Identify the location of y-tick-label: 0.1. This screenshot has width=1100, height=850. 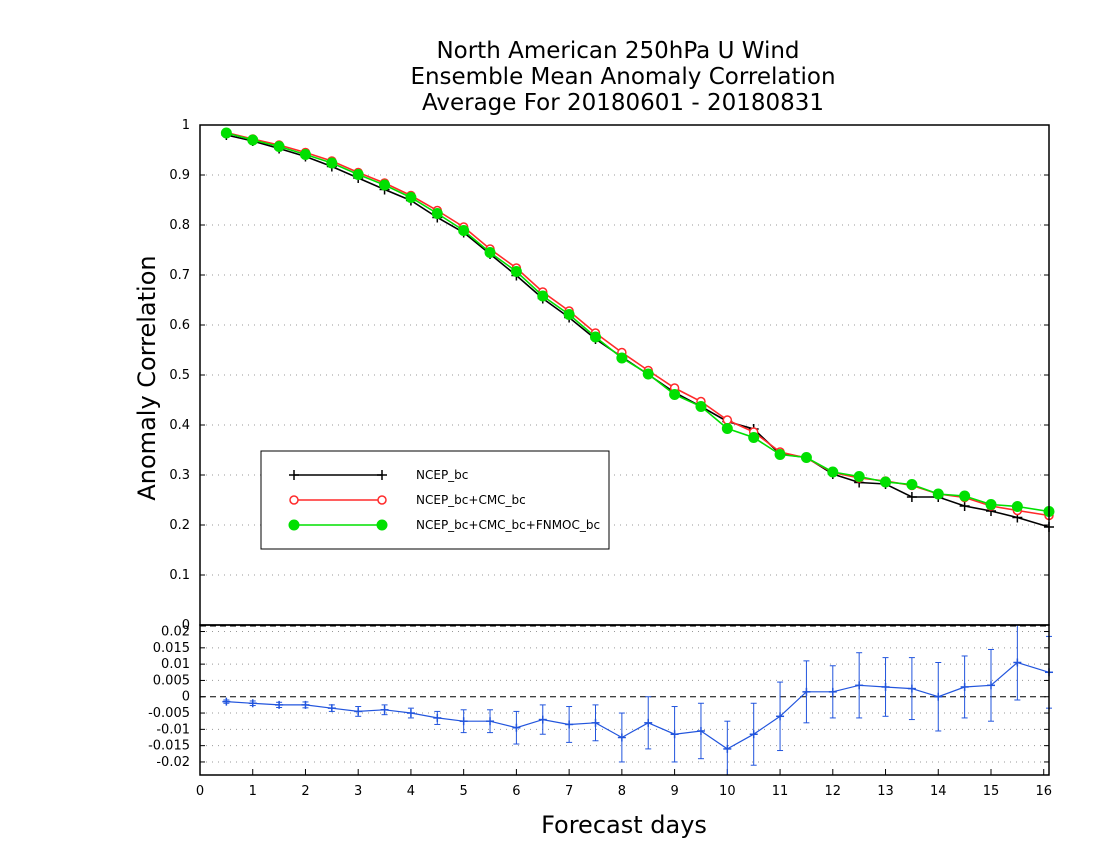
(179, 575).